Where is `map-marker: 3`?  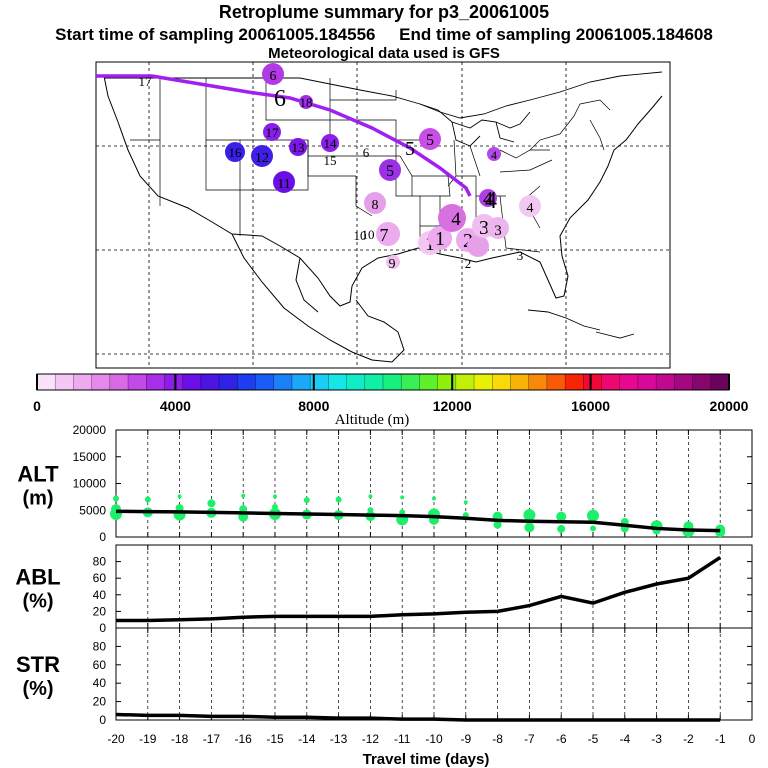 map-marker: 3 is located at coordinates (520, 255).